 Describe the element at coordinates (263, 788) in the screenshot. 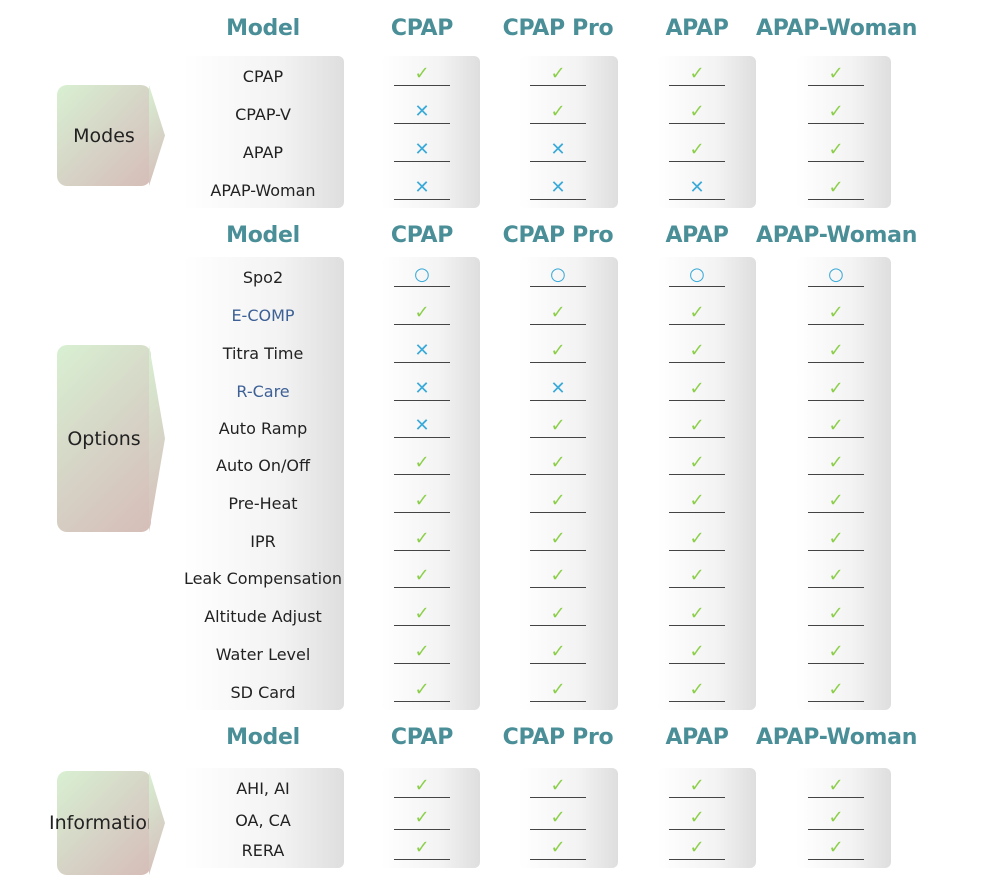

I see `row-label: AHI, AI` at that location.